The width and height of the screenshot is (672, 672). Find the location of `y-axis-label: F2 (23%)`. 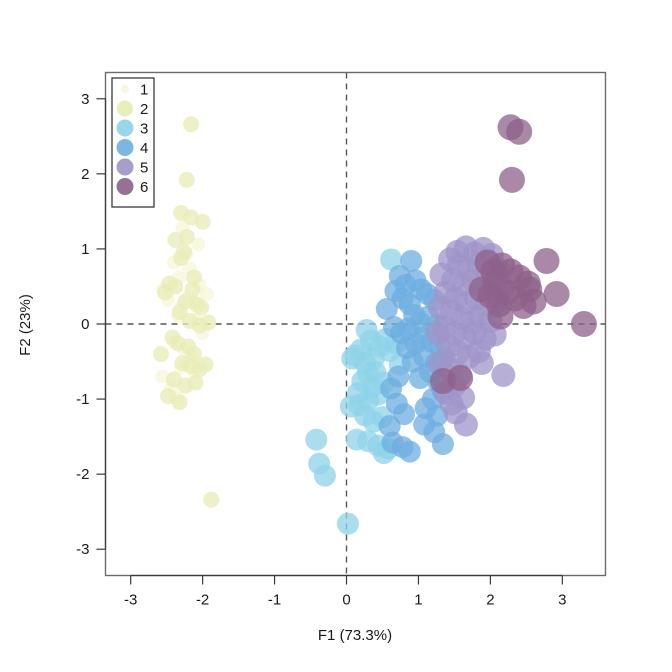

y-axis-label: F2 (23%) is located at coordinates (25, 325).